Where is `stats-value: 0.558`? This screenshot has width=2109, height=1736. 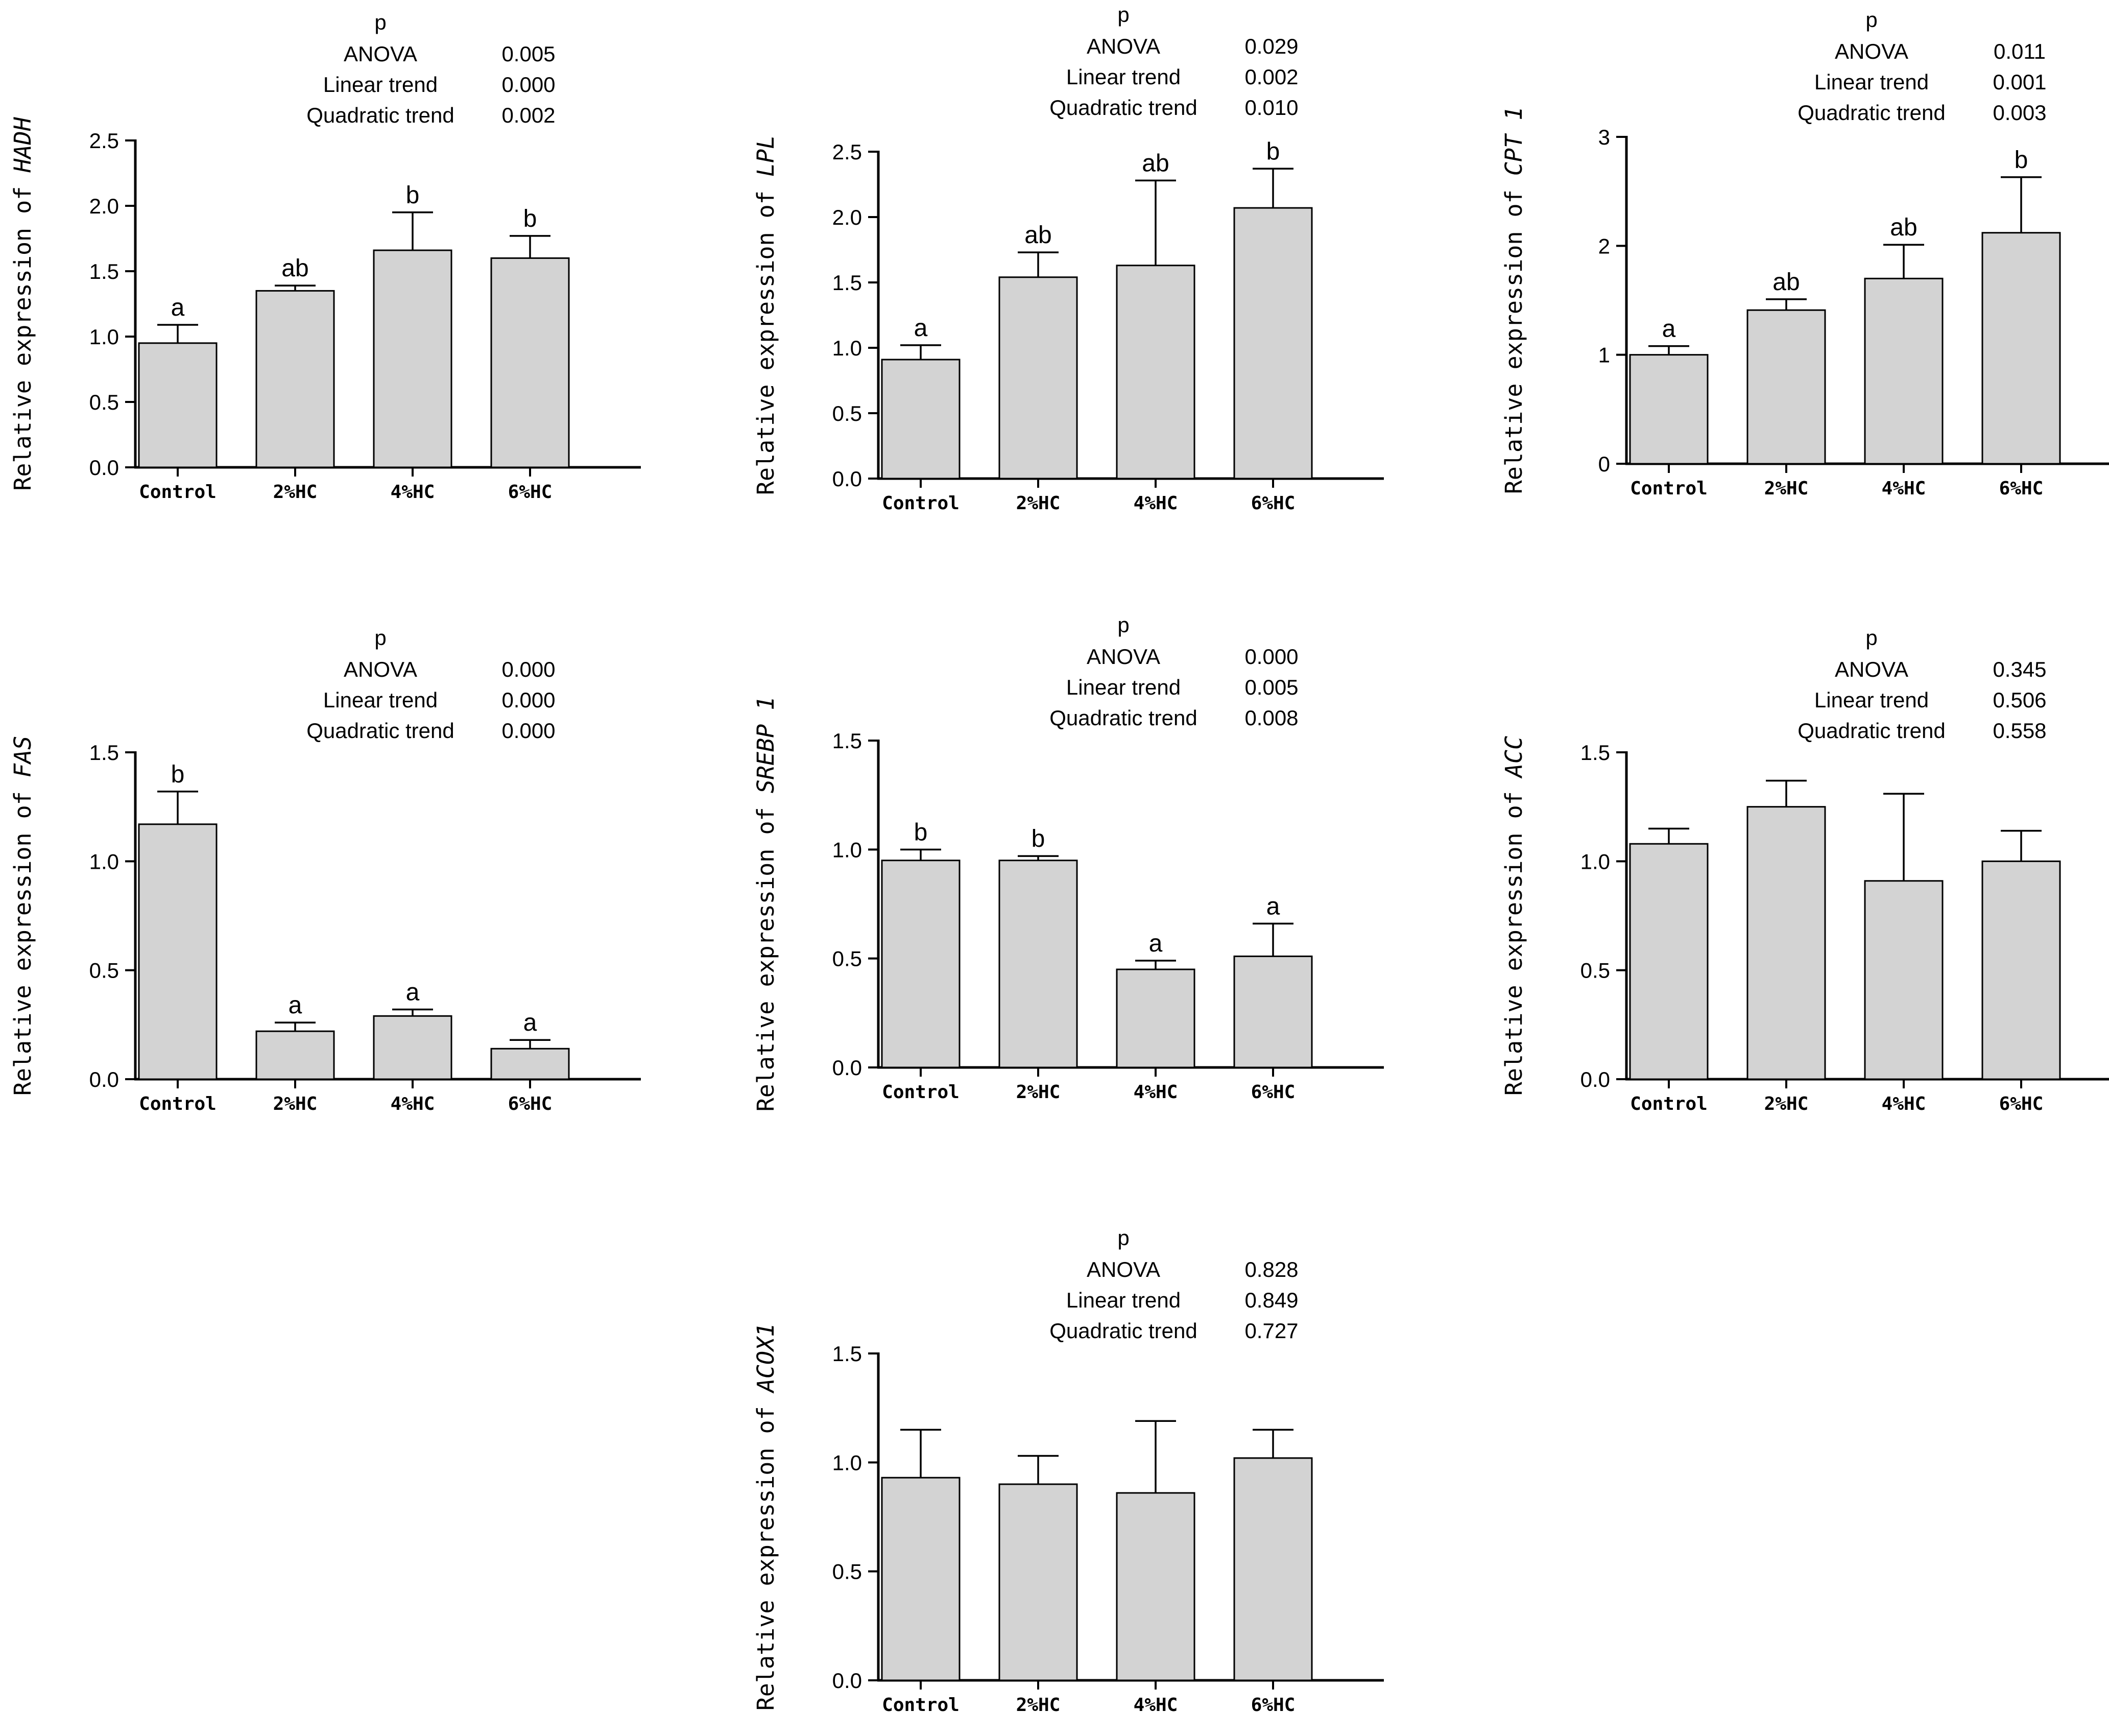
stats-value: 0.558 is located at coordinates (2019, 731).